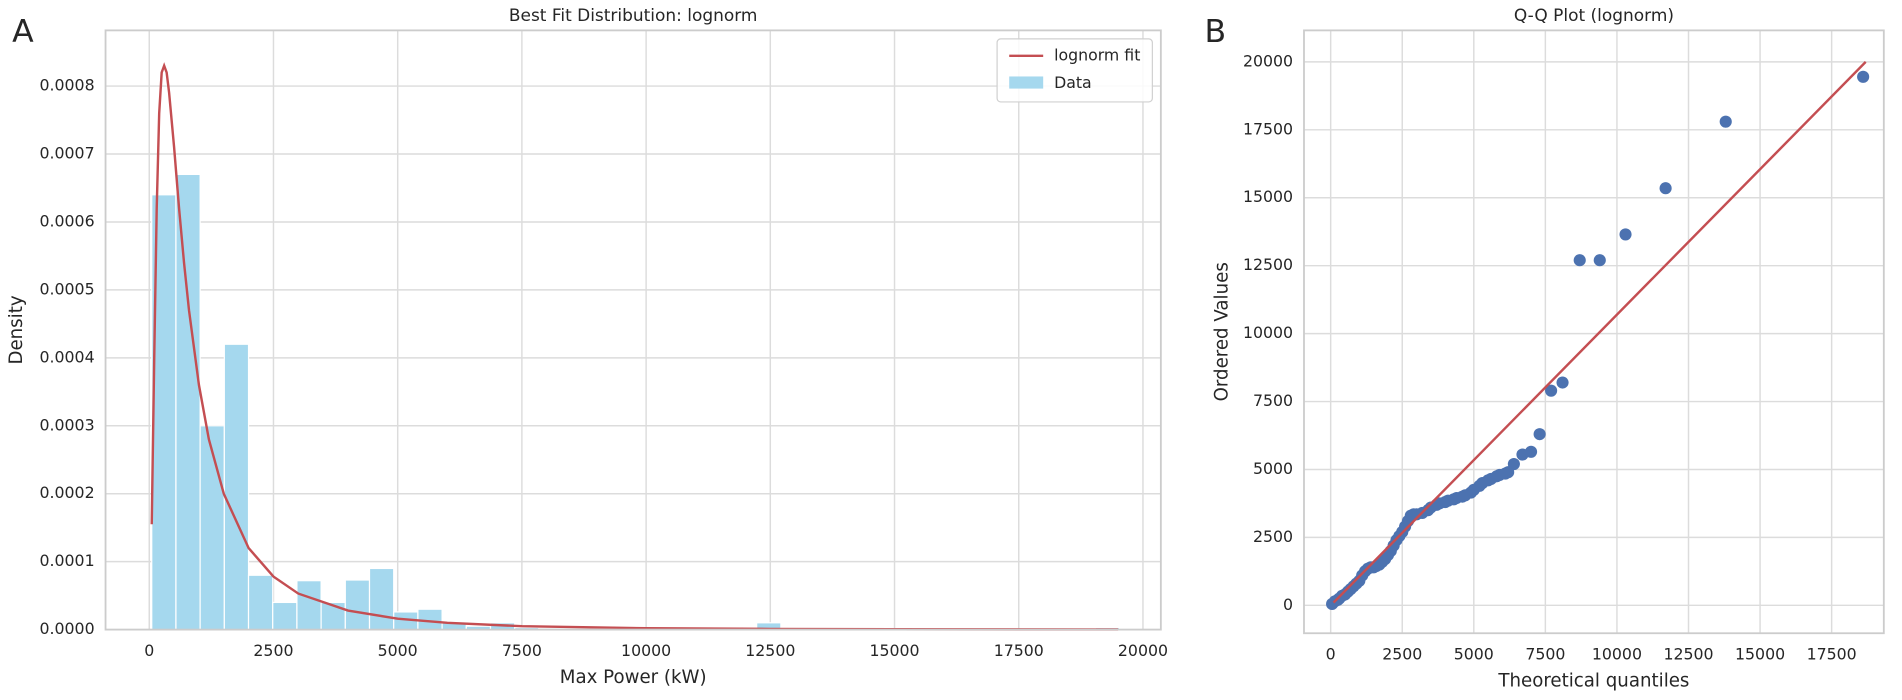  Describe the element at coordinates (1593, 681) in the screenshot. I see `x-axis-label: Theoretical quantiles` at that location.